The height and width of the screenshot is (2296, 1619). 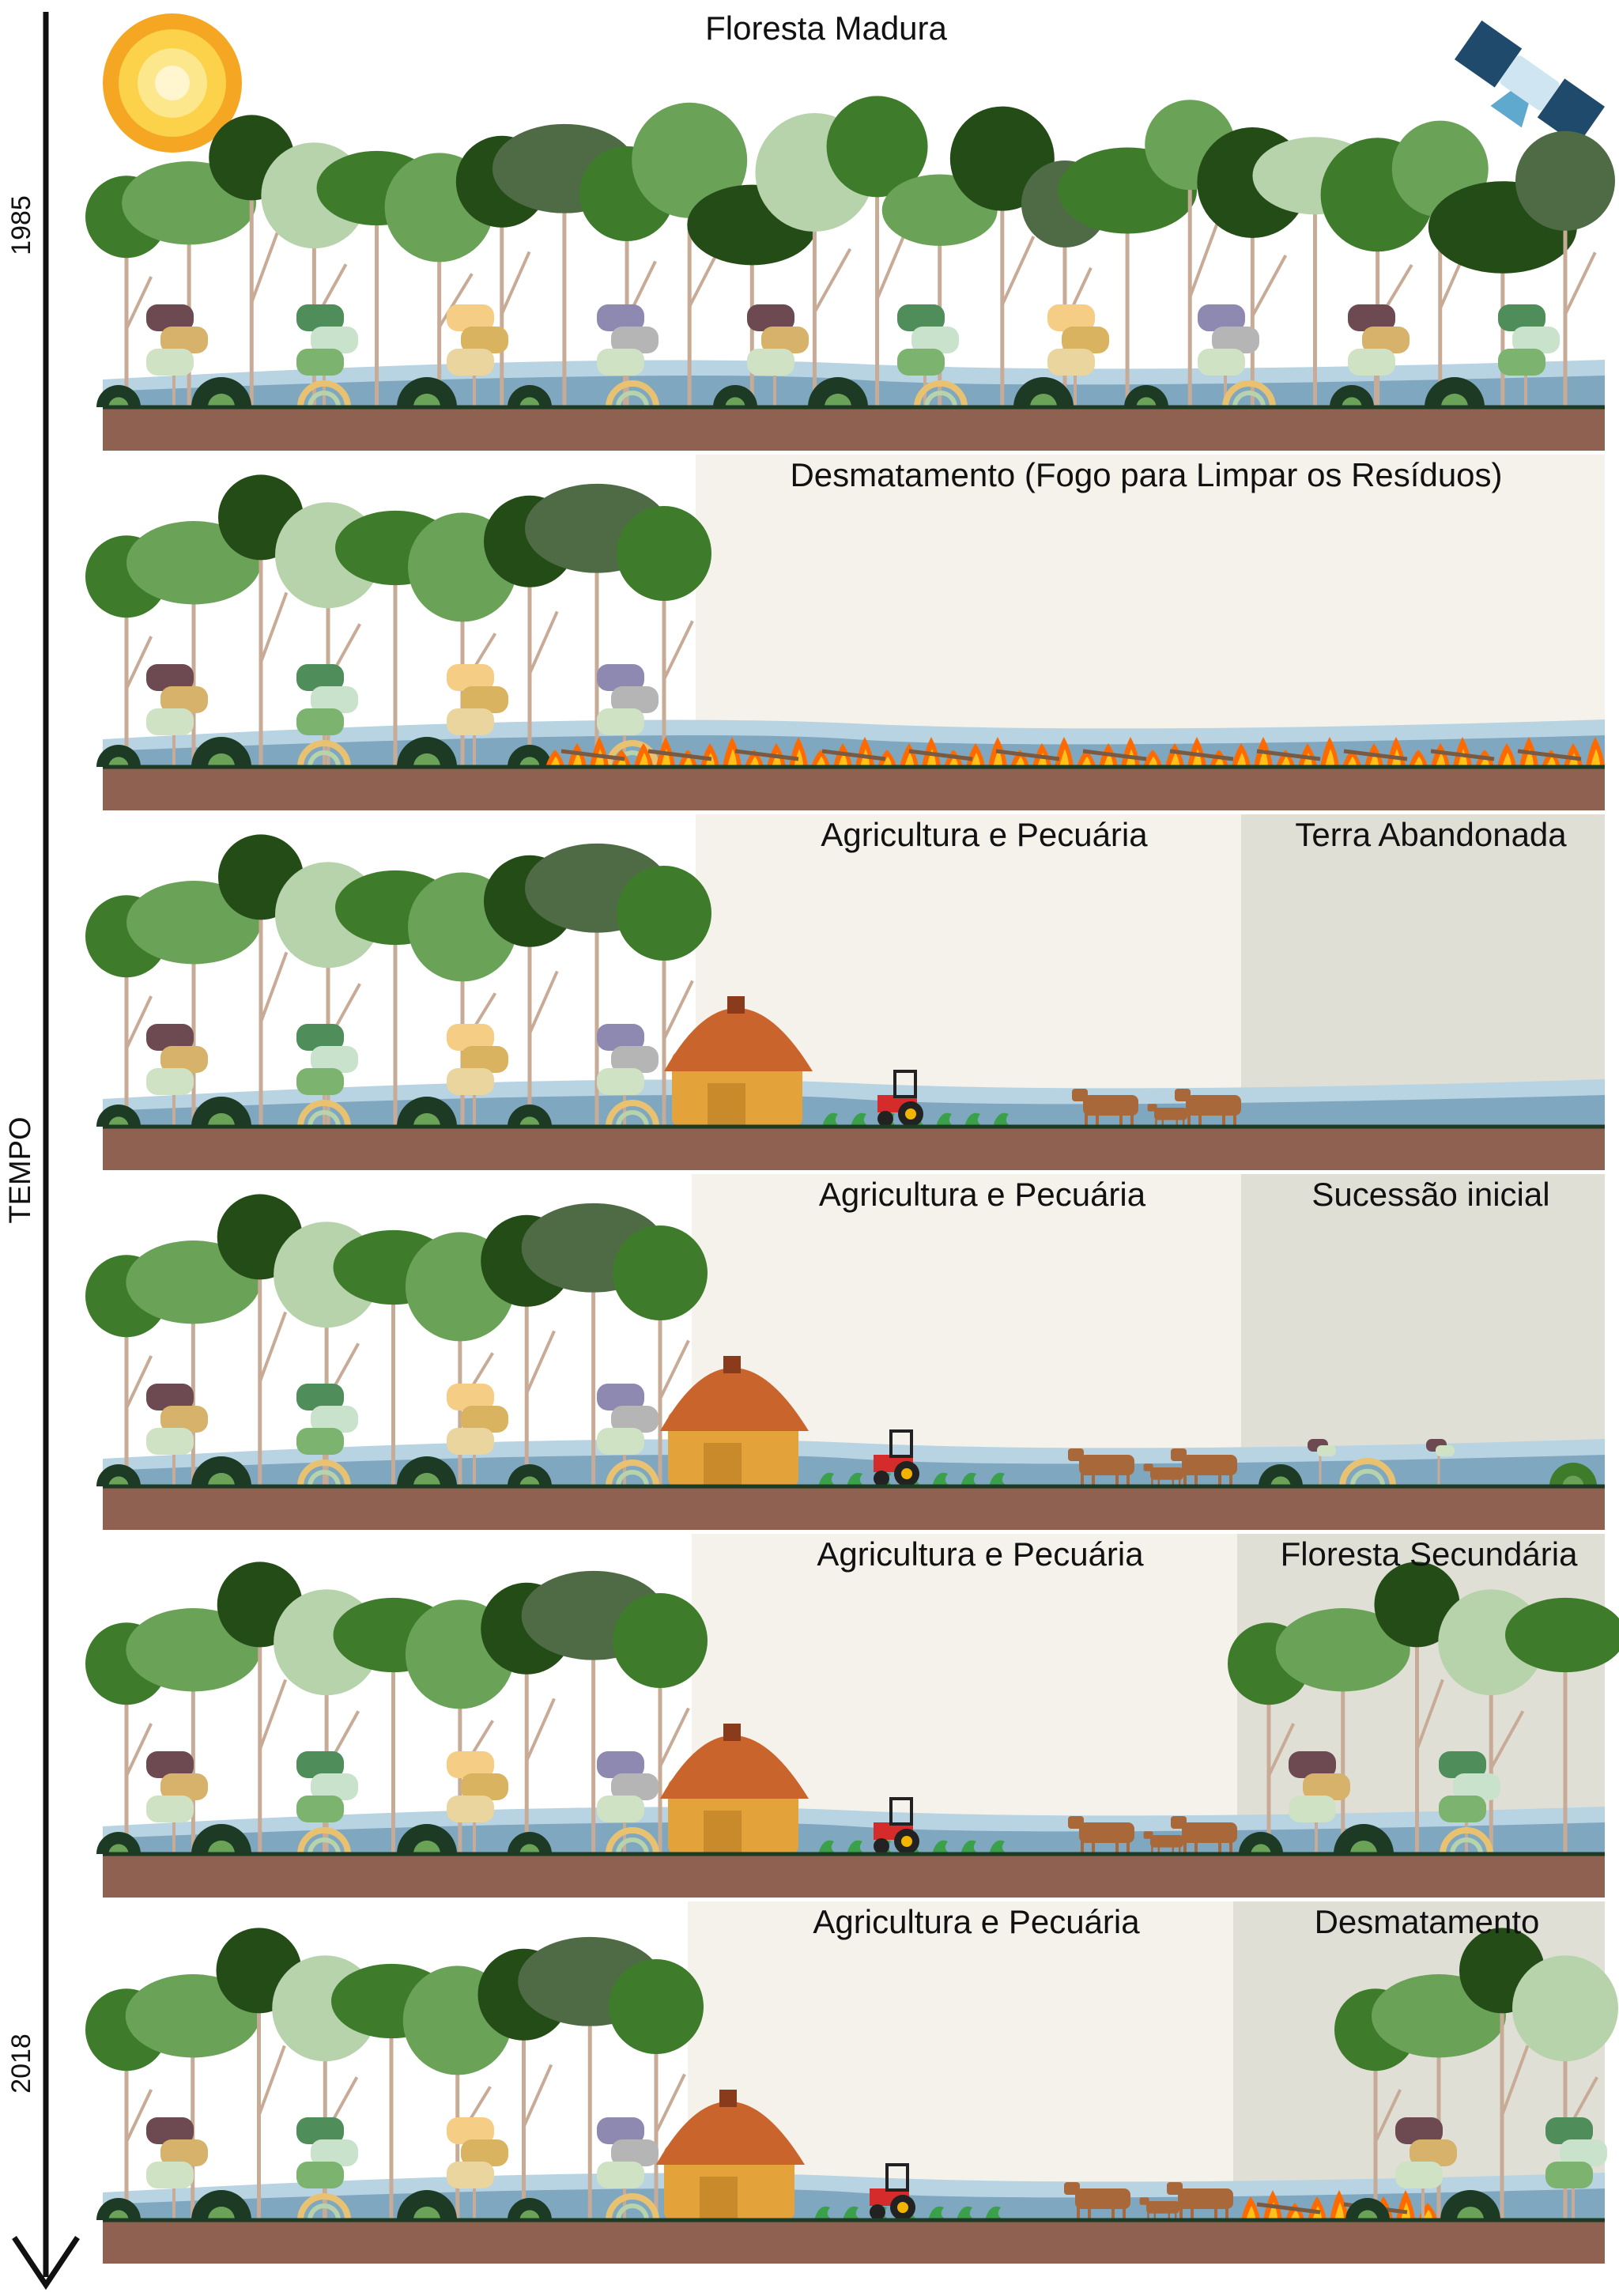 What do you see at coordinates (21, 2064) in the screenshot?
I see `year-end-label: 2018` at bounding box center [21, 2064].